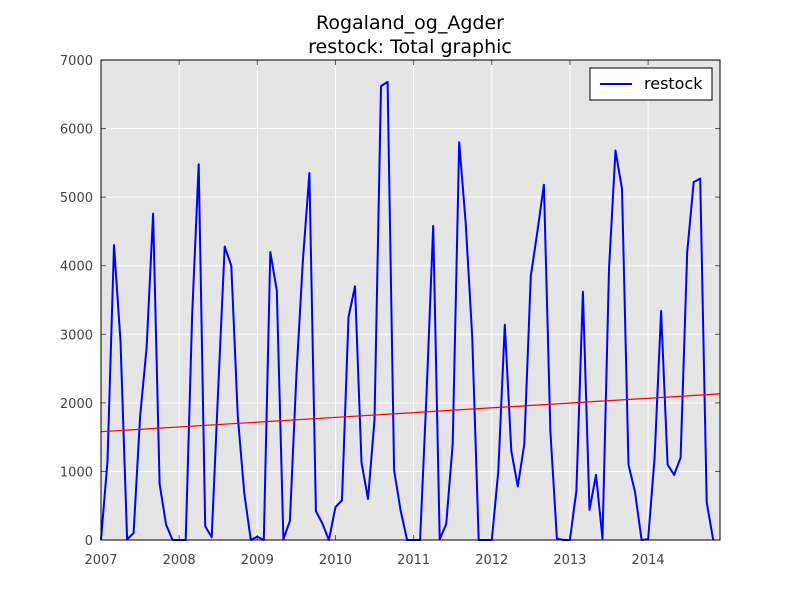  I want to click on x-tick-label: 2014, so click(648, 560).